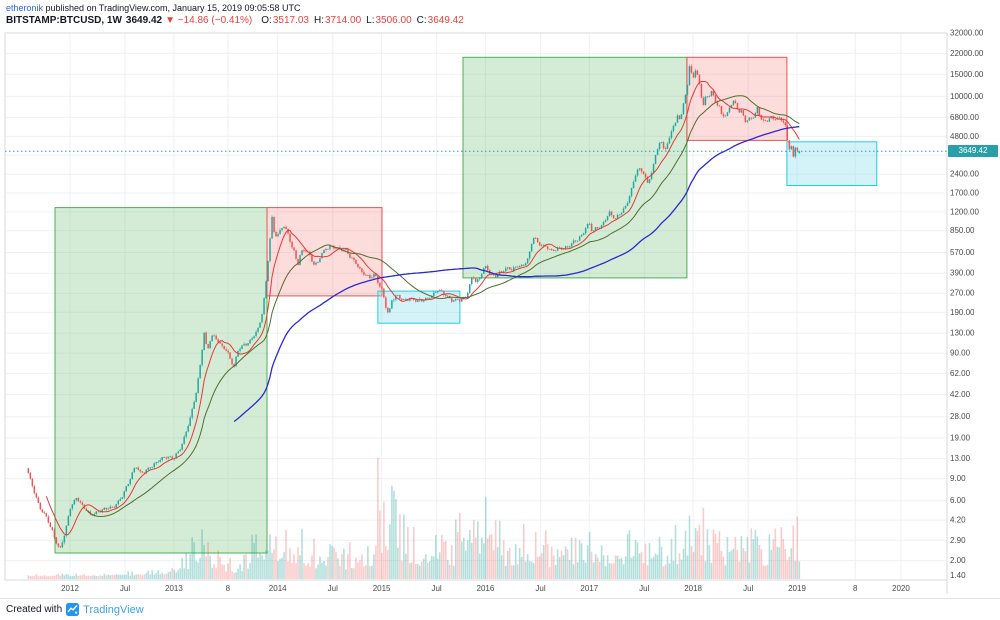  Describe the element at coordinates (962, 312) in the screenshot. I see `price-axis-label: 190.00` at that location.